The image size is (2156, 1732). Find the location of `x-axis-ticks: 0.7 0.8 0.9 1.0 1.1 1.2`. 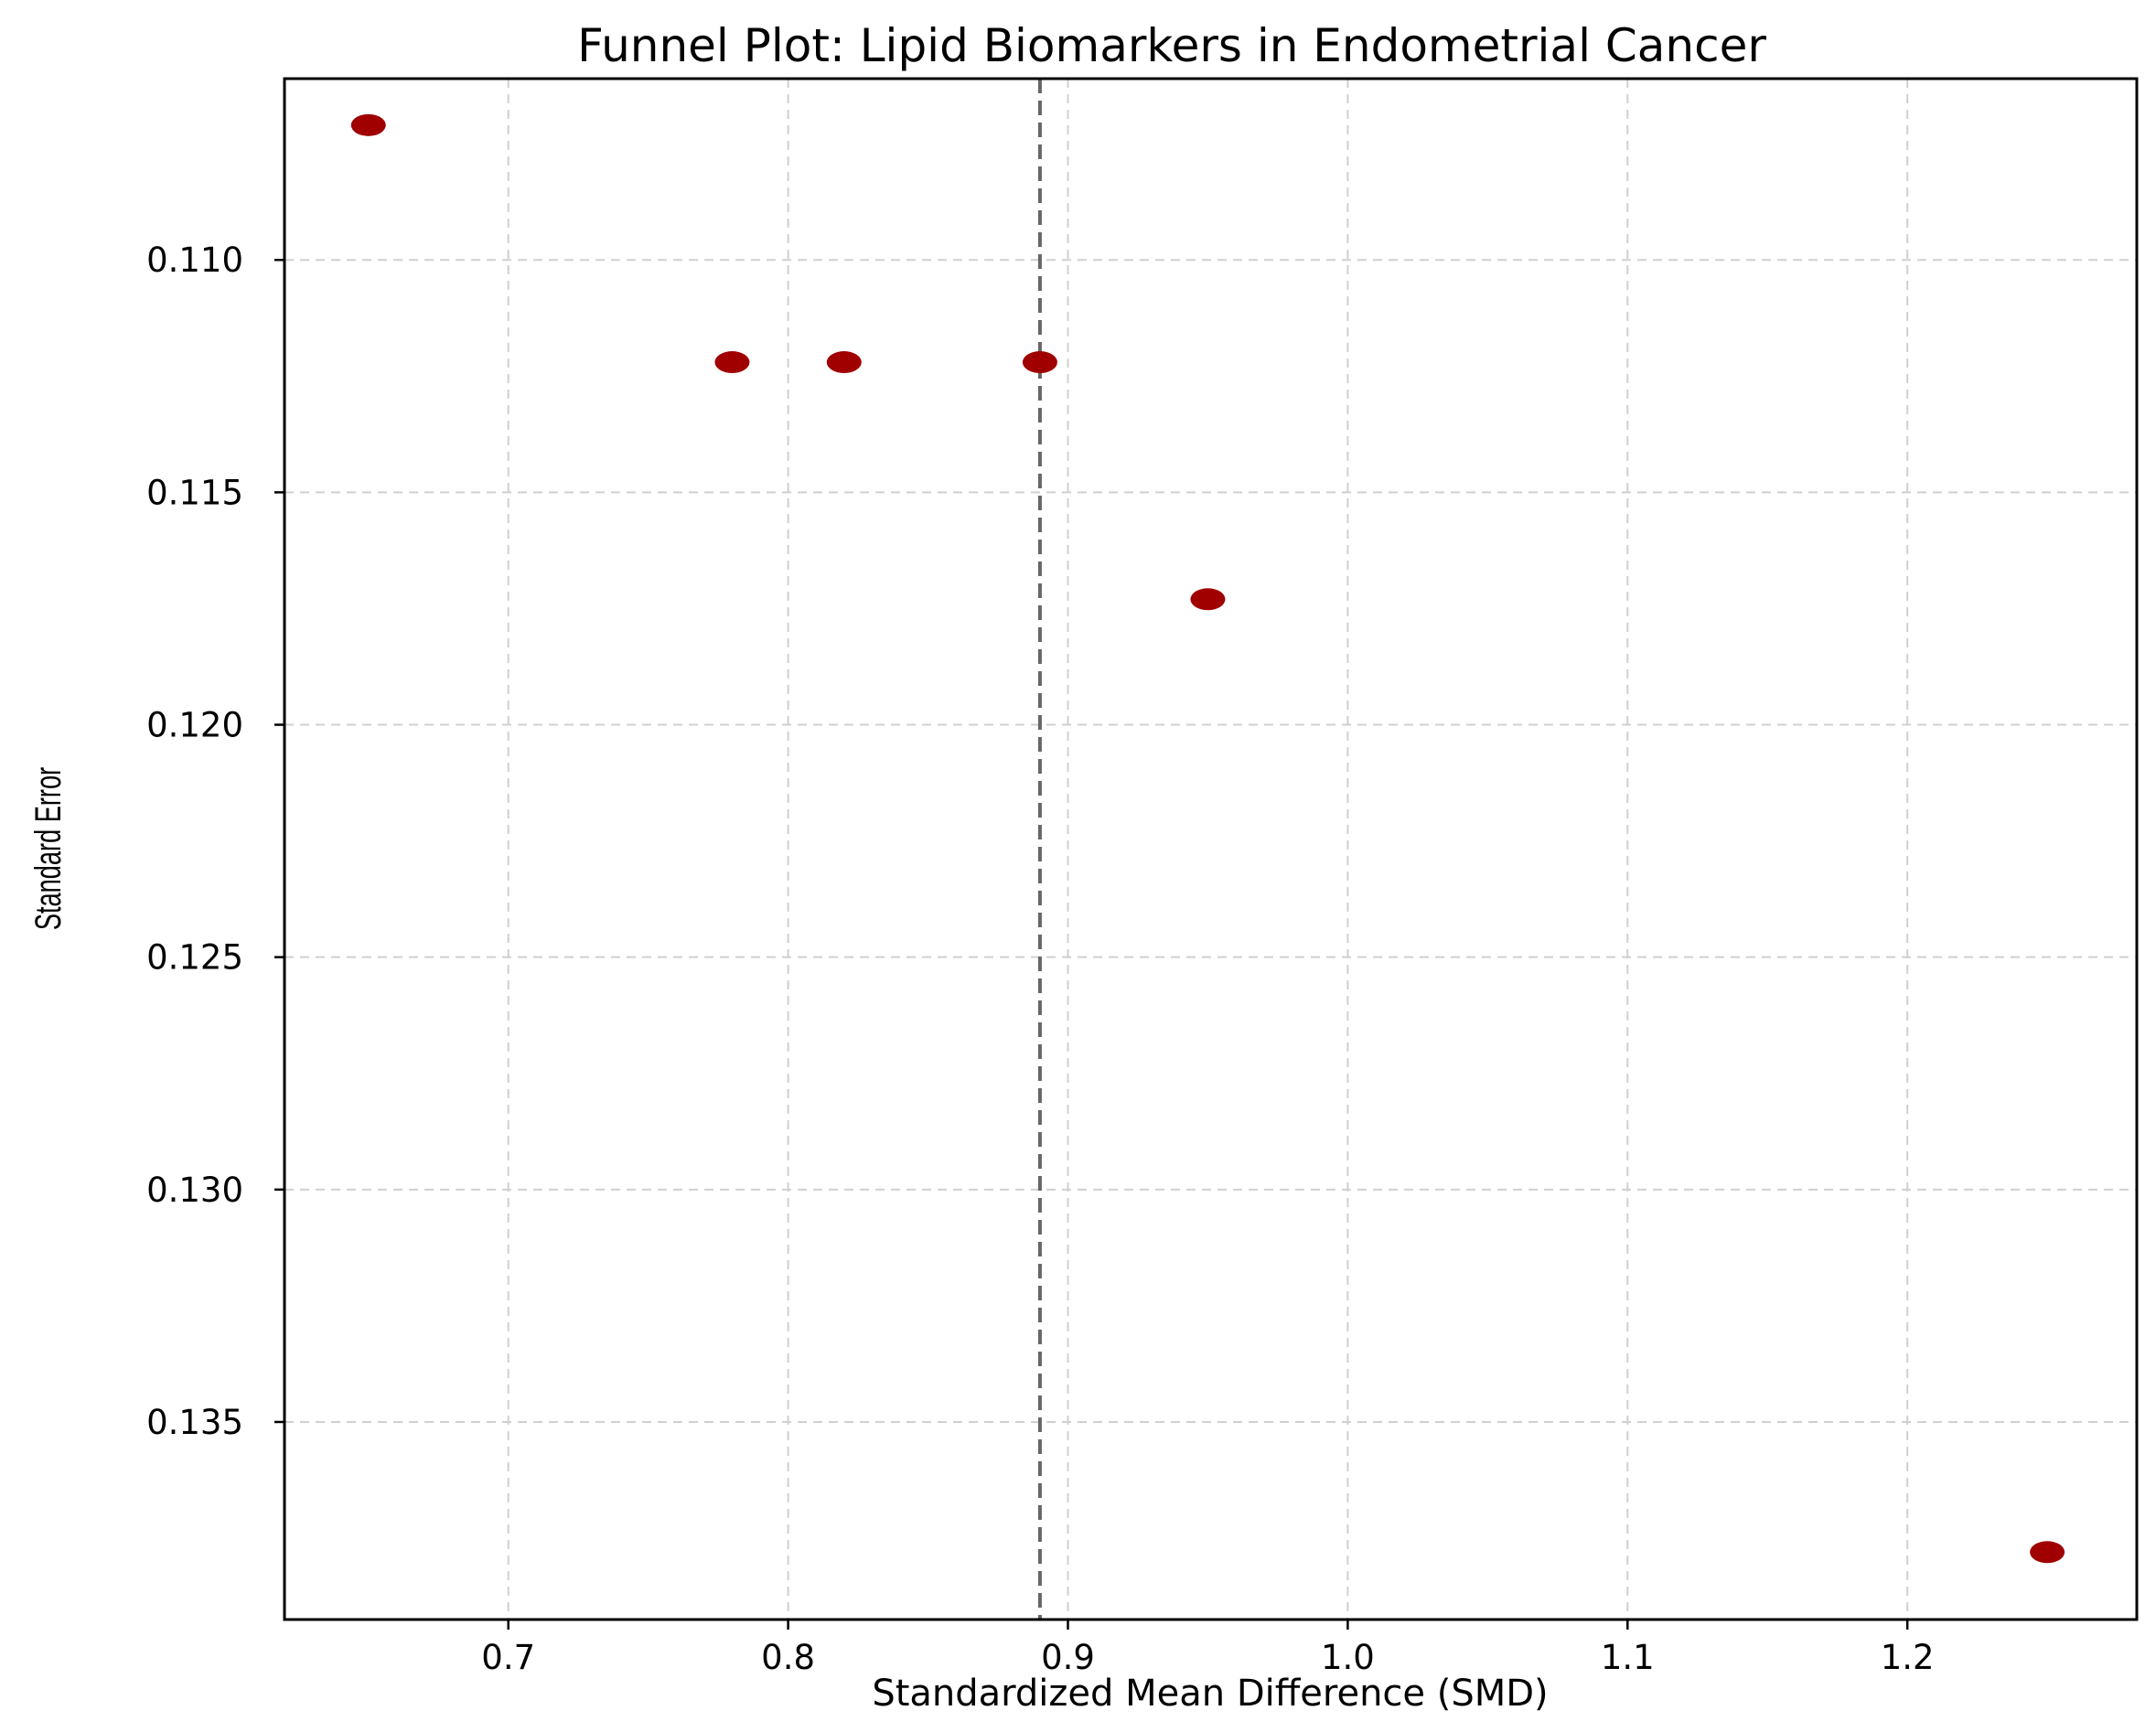

x-axis-ticks: 0.7 0.8 0.9 1.0 1.1 1.2 is located at coordinates (1208, 1648).